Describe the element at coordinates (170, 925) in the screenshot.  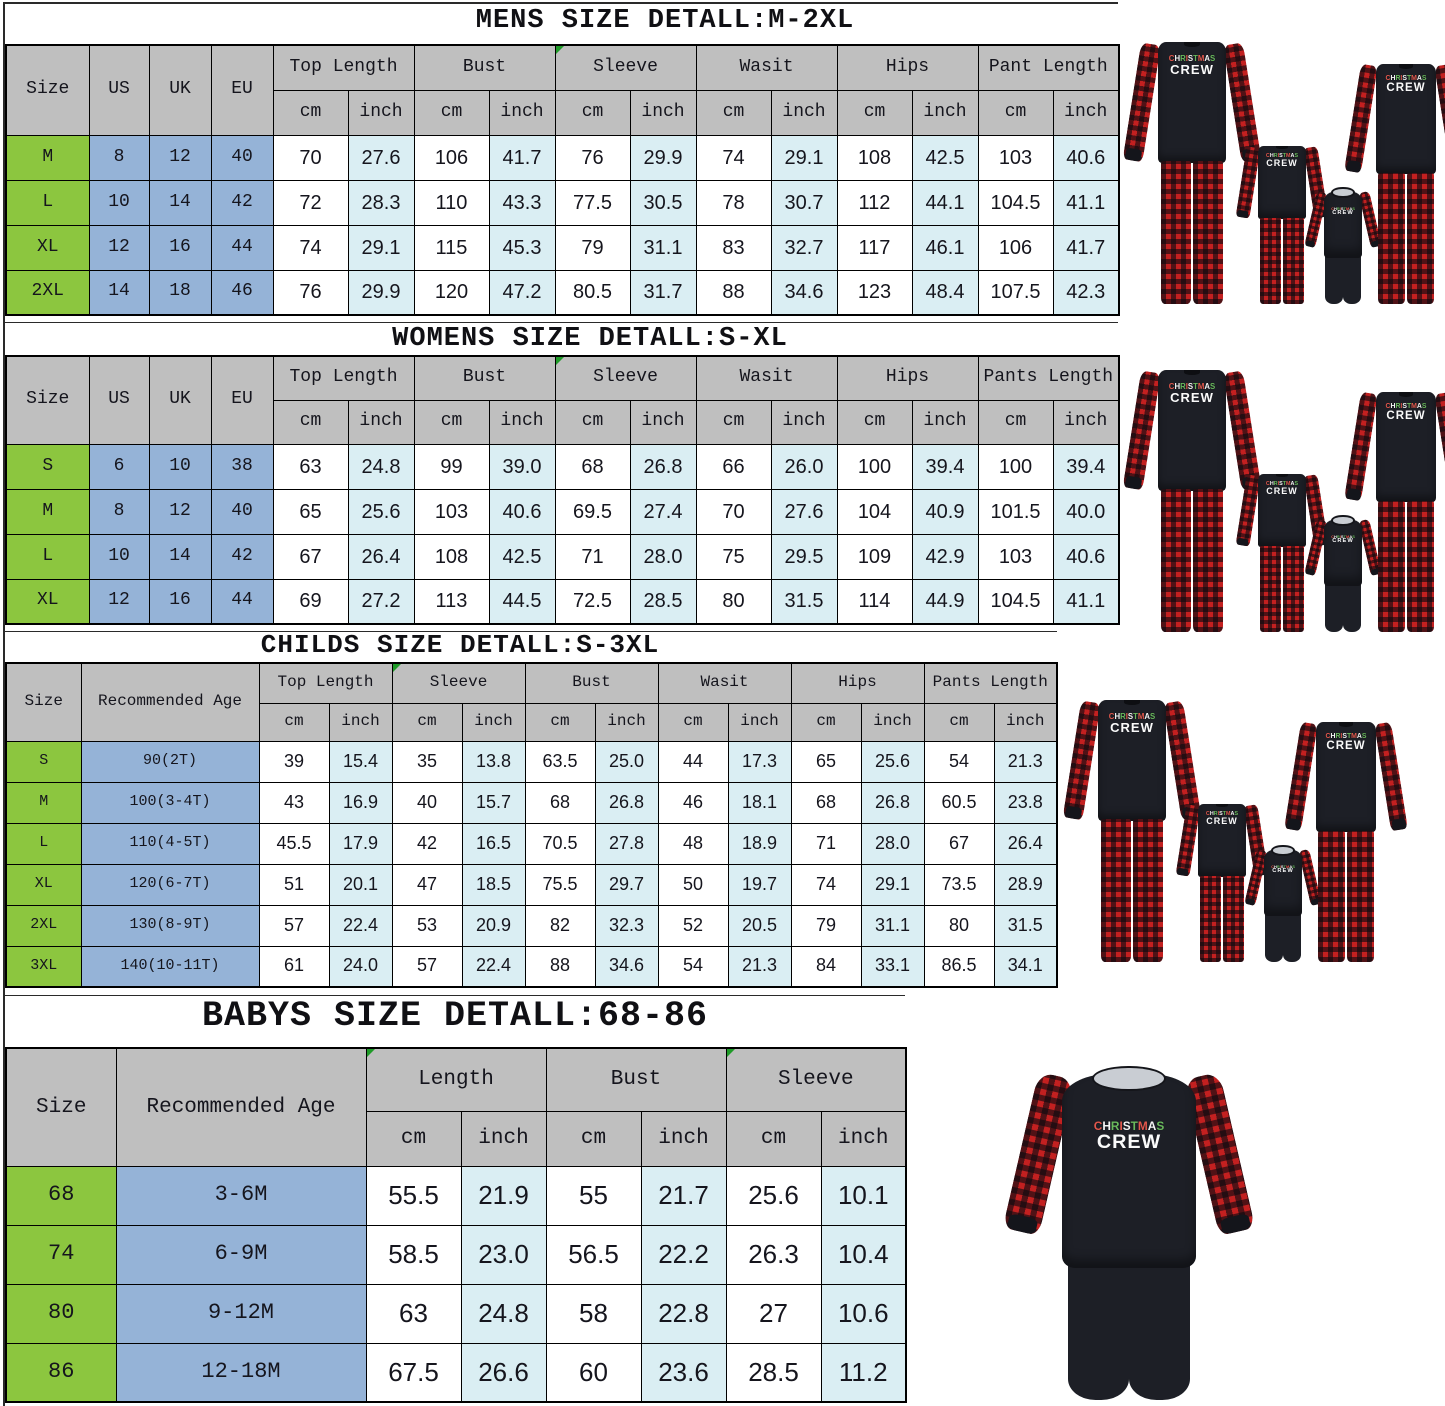
I see `left-value-cell: 130(8-9T)` at that location.